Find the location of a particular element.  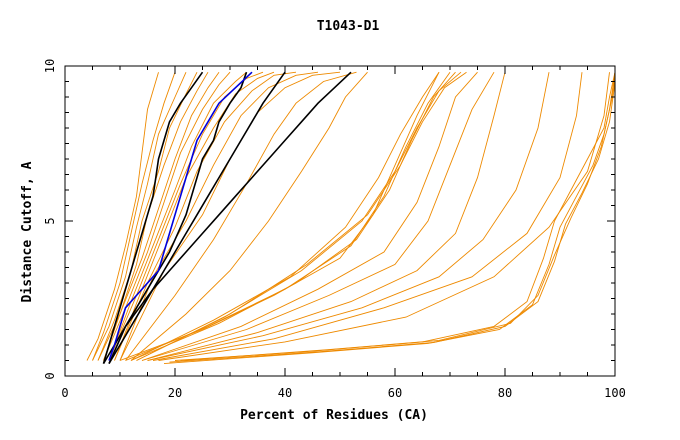

chart-title: T1043-D1 is located at coordinates (348, 26).